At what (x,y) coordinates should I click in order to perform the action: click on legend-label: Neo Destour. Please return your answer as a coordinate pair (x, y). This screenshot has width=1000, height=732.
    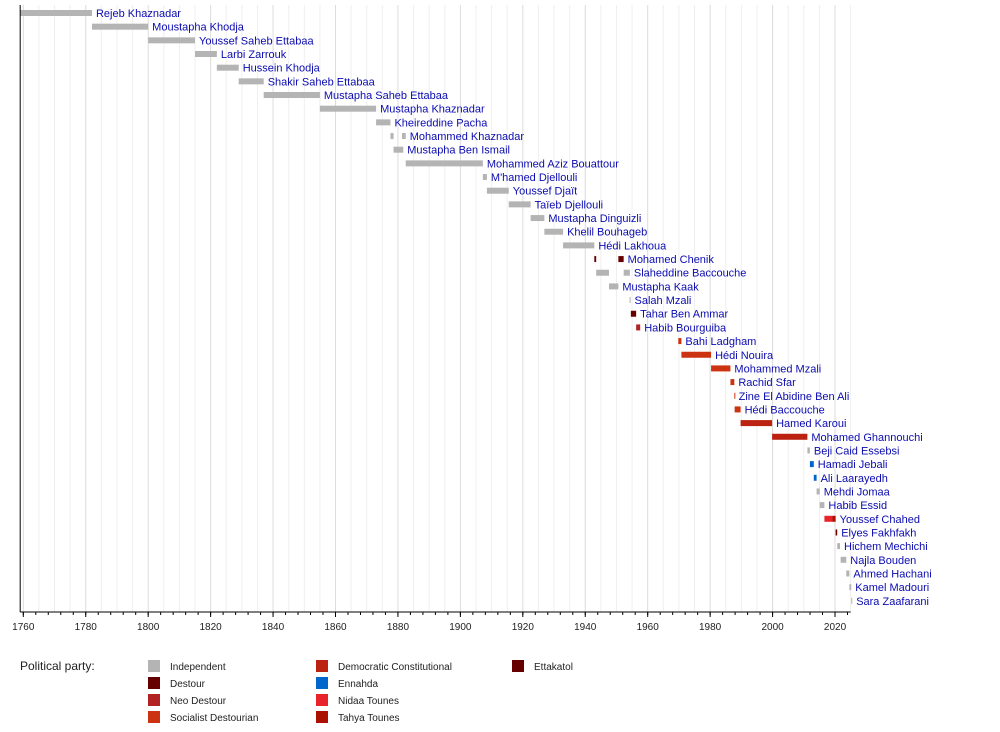
    Looking at the image, I should click on (198, 701).